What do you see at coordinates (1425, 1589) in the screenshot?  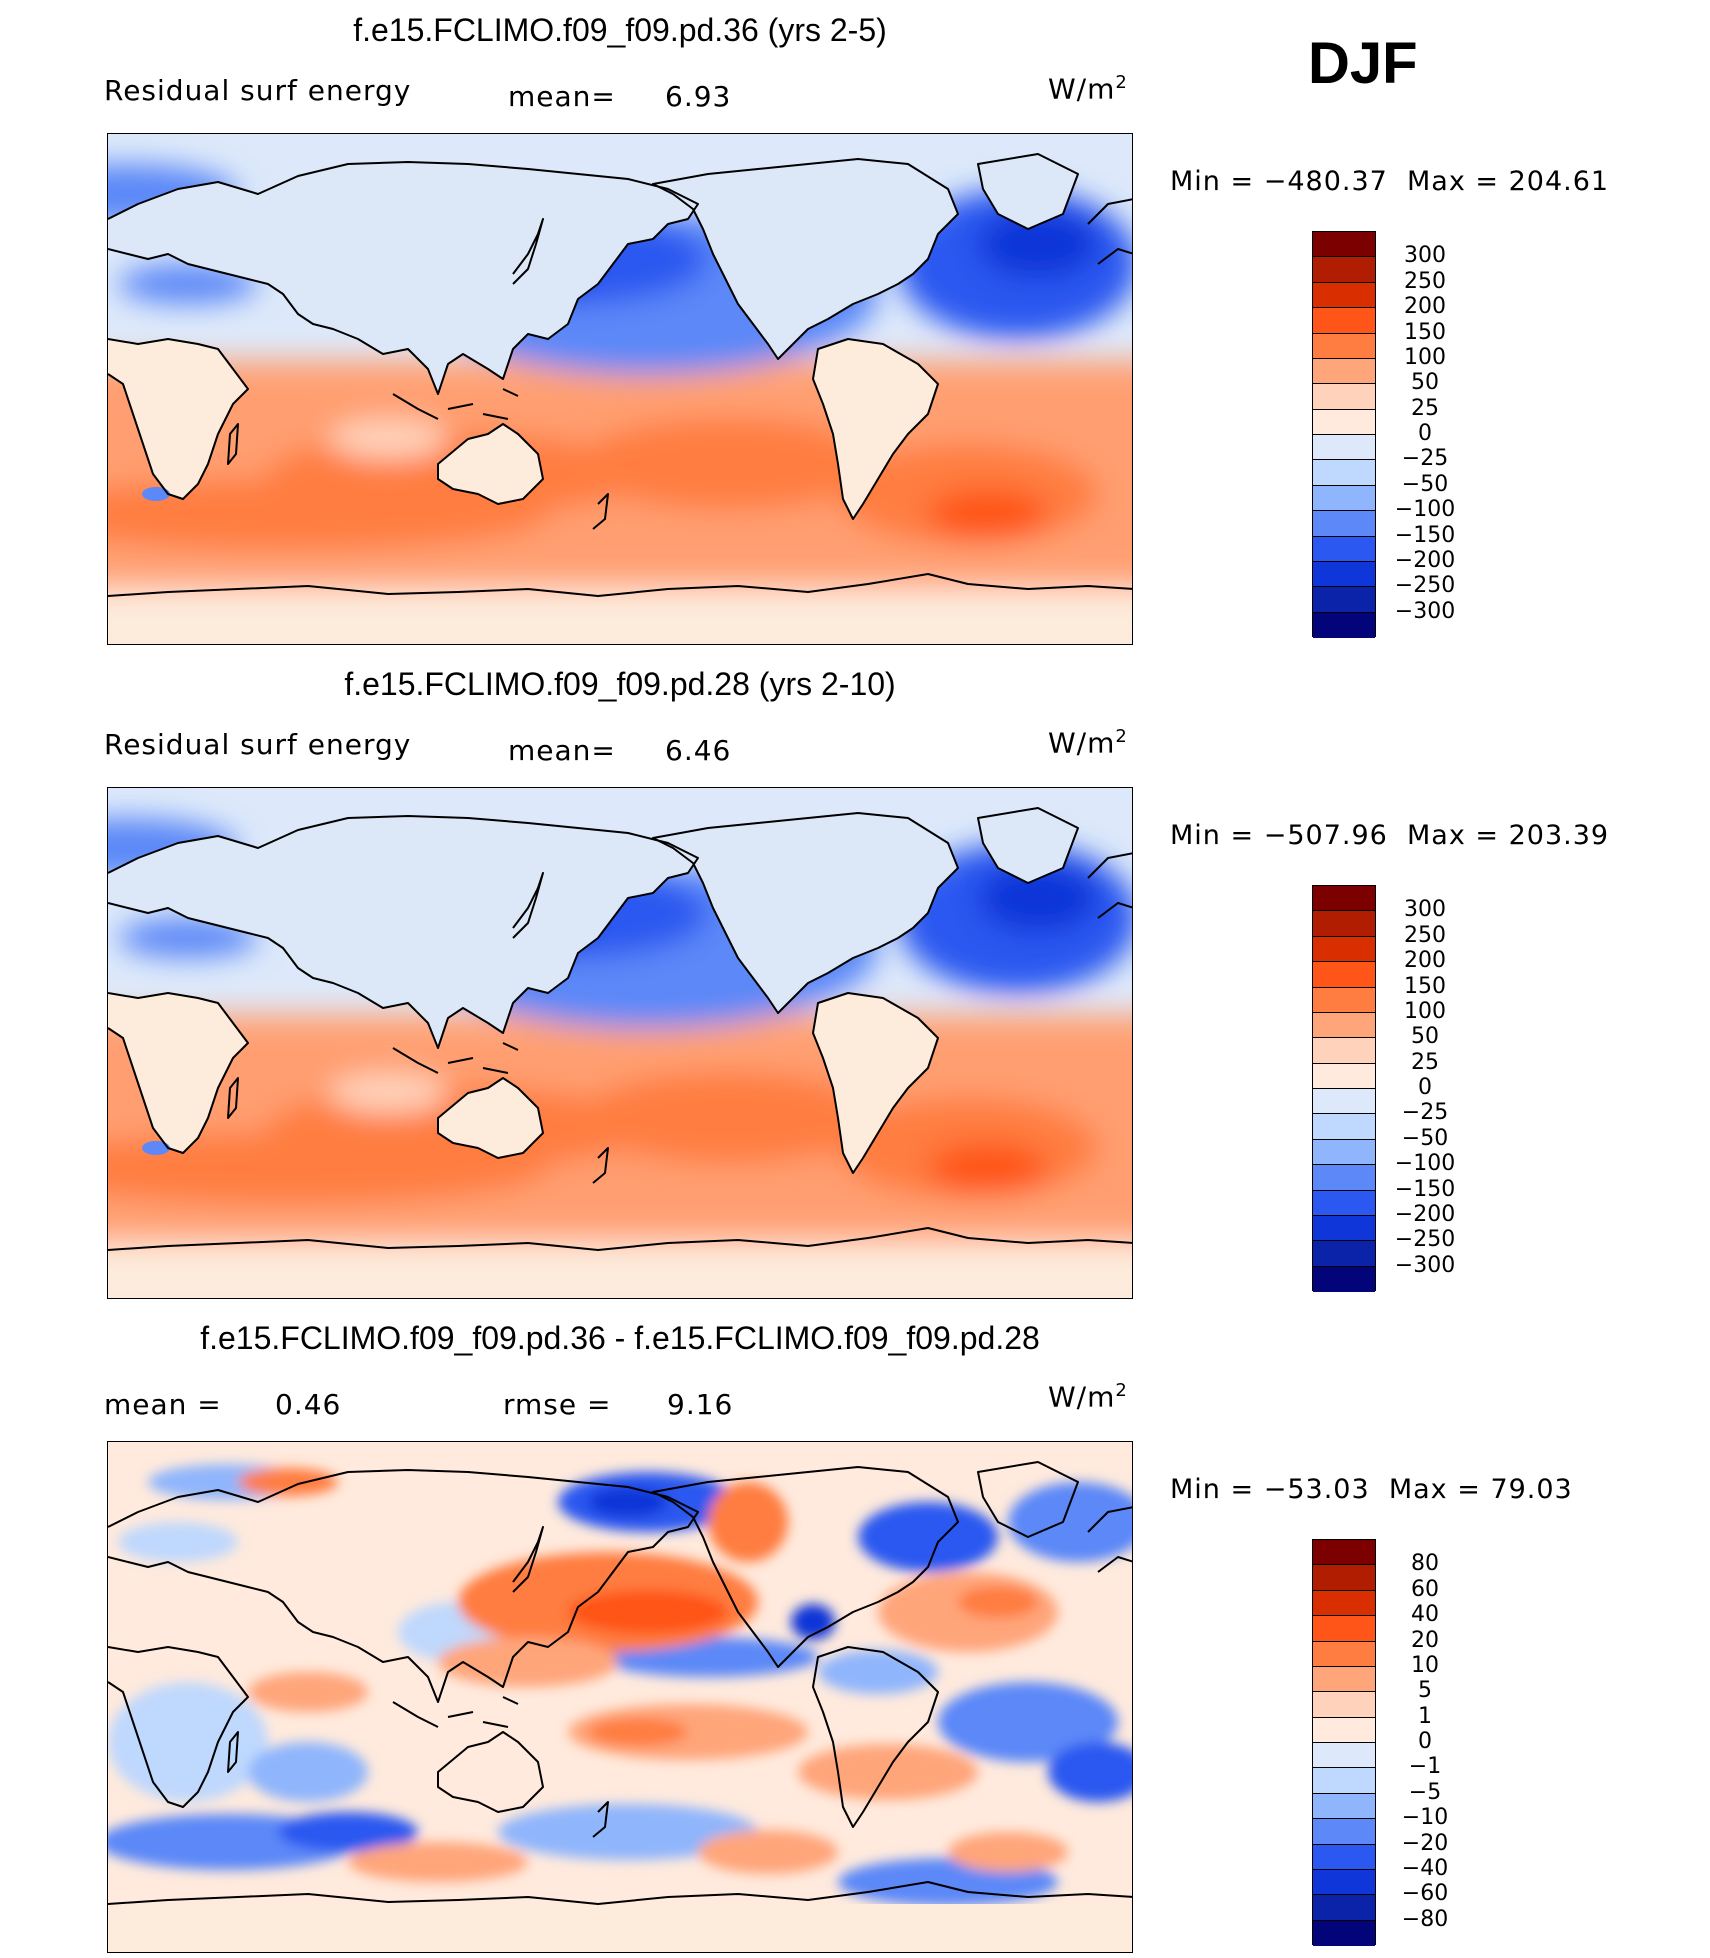 I see `colorbar-tick-label: 60` at bounding box center [1425, 1589].